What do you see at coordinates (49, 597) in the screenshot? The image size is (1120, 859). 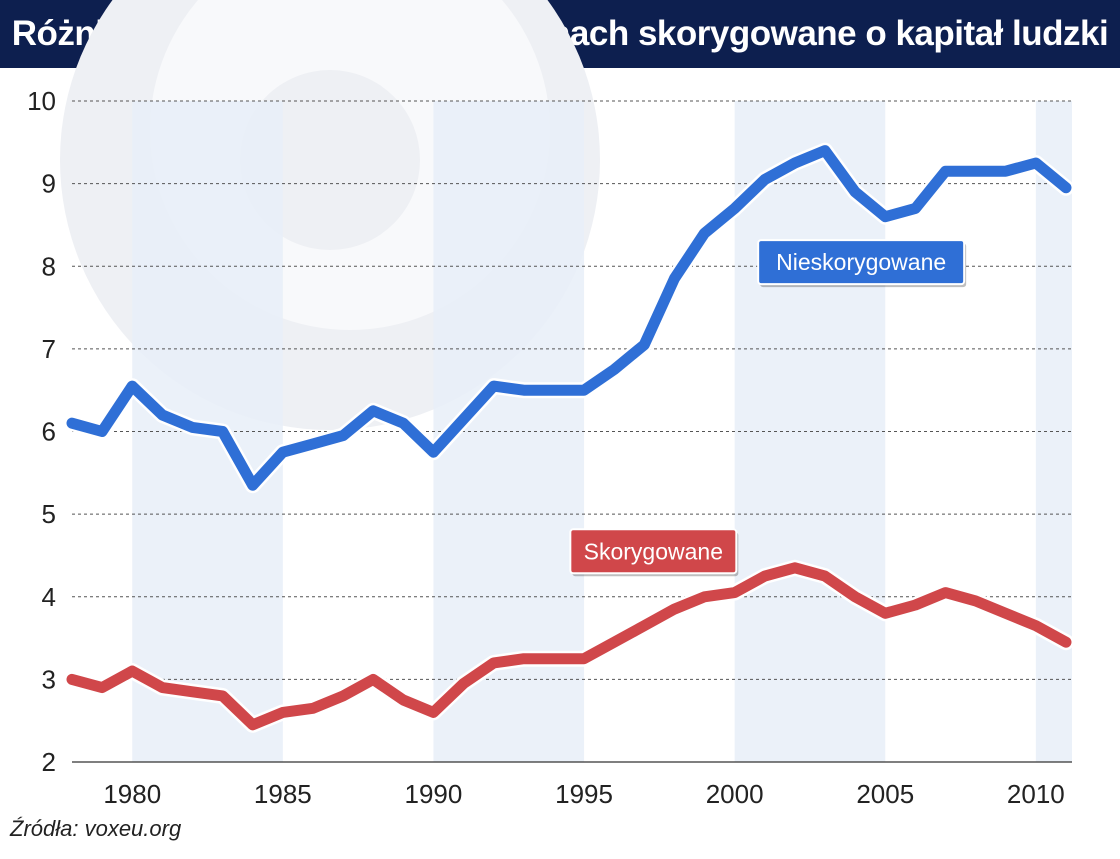 I see `y-tick-label: 4` at bounding box center [49, 597].